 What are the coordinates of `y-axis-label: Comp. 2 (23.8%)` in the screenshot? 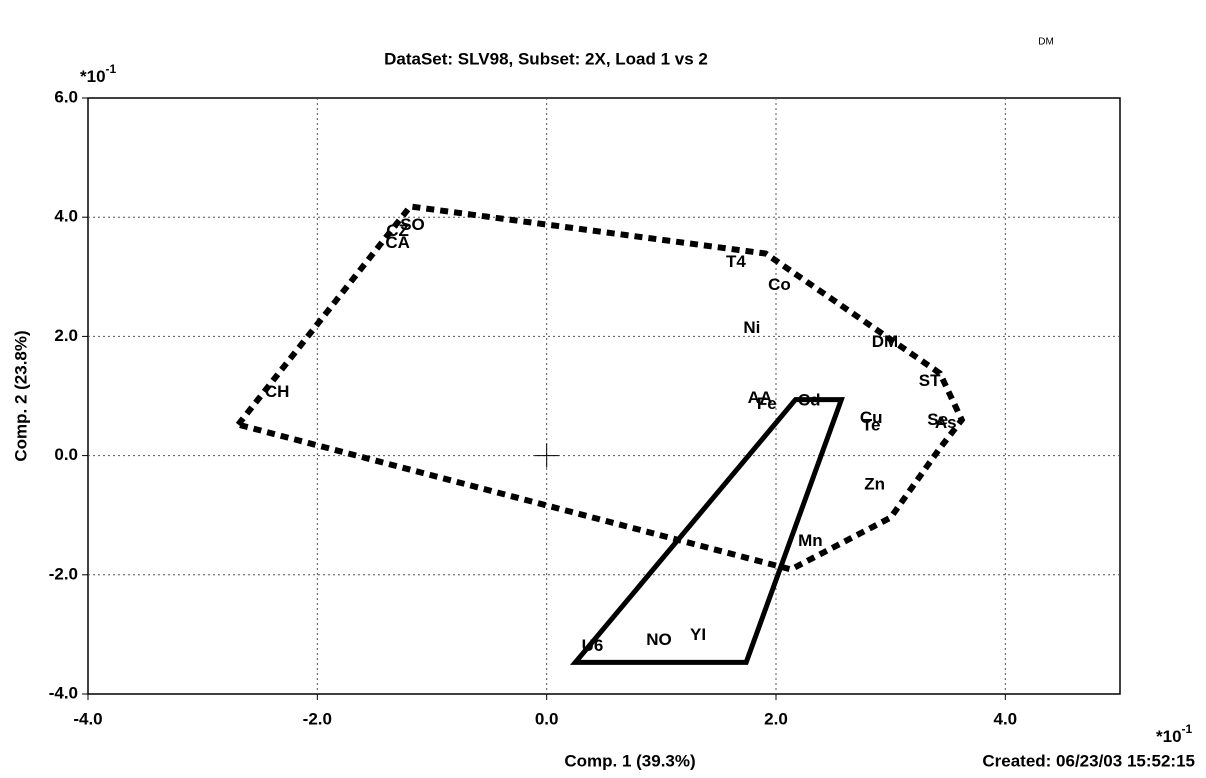 It's located at (20, 395).